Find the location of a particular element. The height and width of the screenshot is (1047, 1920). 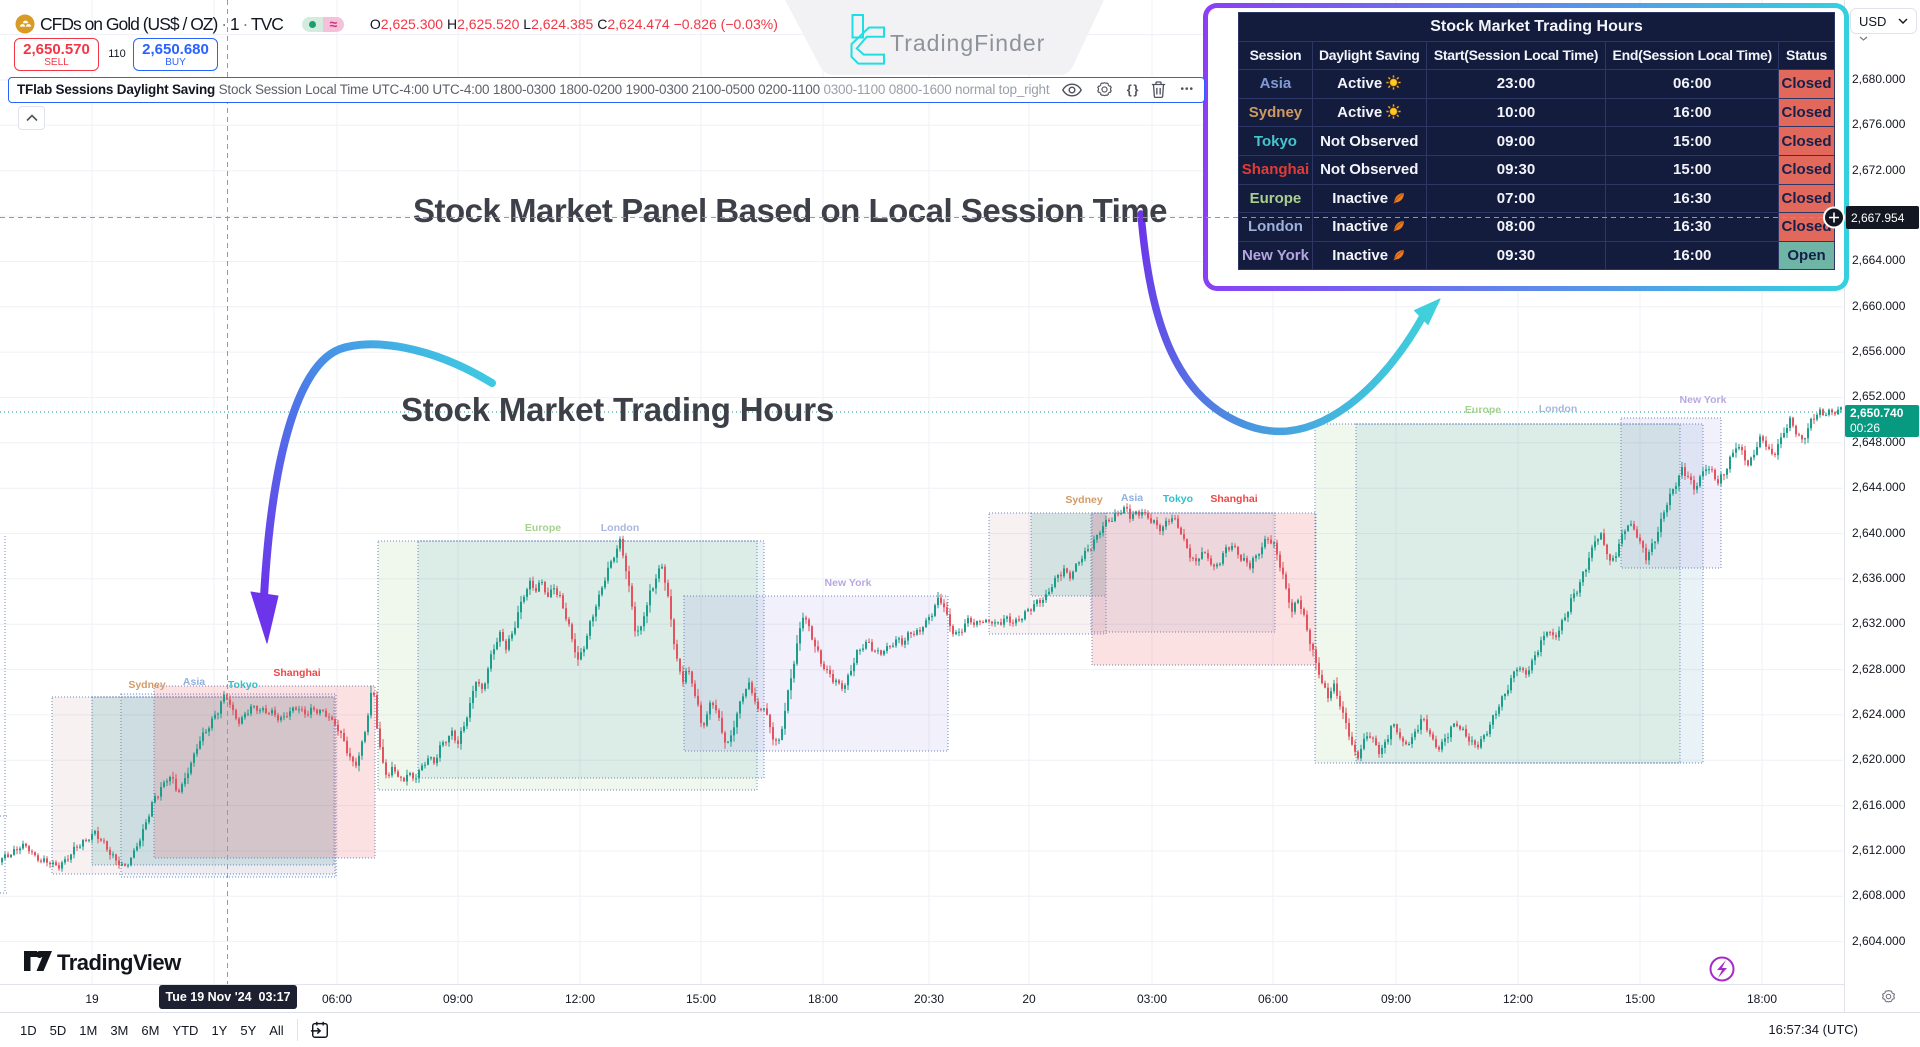

svg-text: TradingFinder is located at coordinates (967, 43).